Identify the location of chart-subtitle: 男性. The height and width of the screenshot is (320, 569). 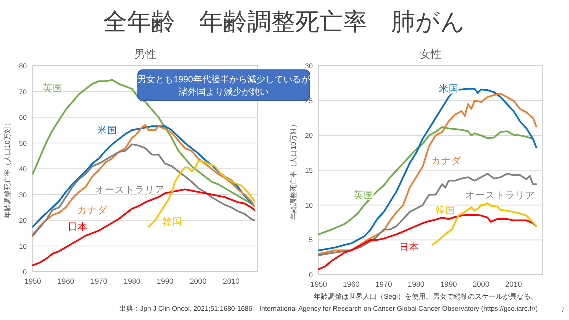
(145, 55).